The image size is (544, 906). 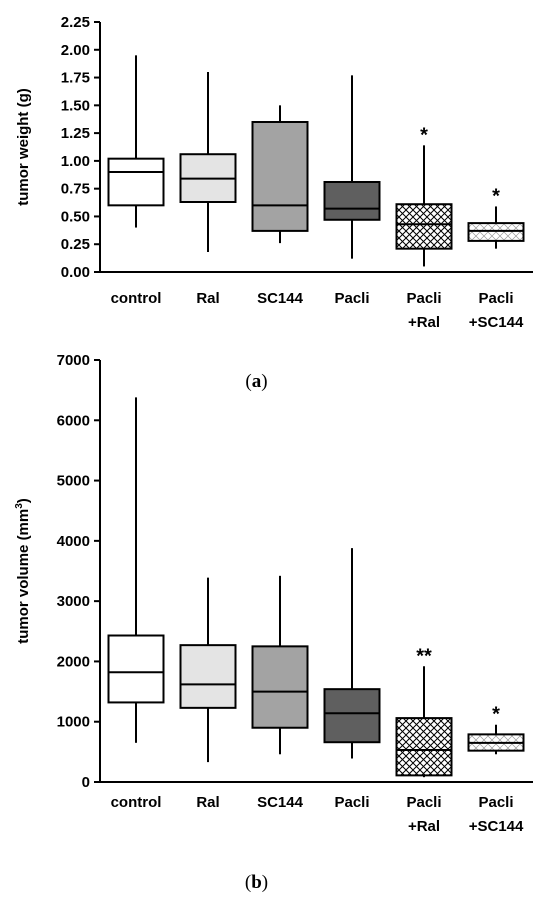 I want to click on box-b-3: SC144, so click(x=280, y=693).